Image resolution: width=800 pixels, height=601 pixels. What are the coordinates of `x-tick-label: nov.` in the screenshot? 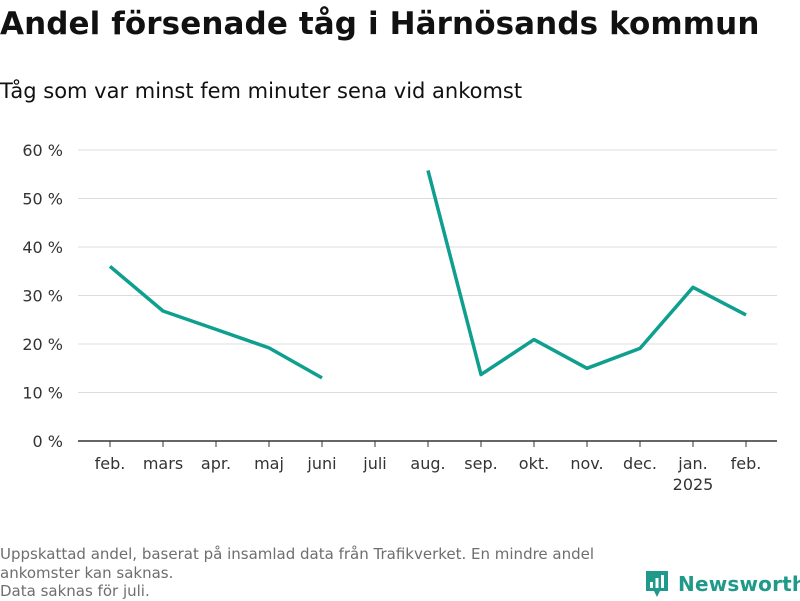 It's located at (586, 463).